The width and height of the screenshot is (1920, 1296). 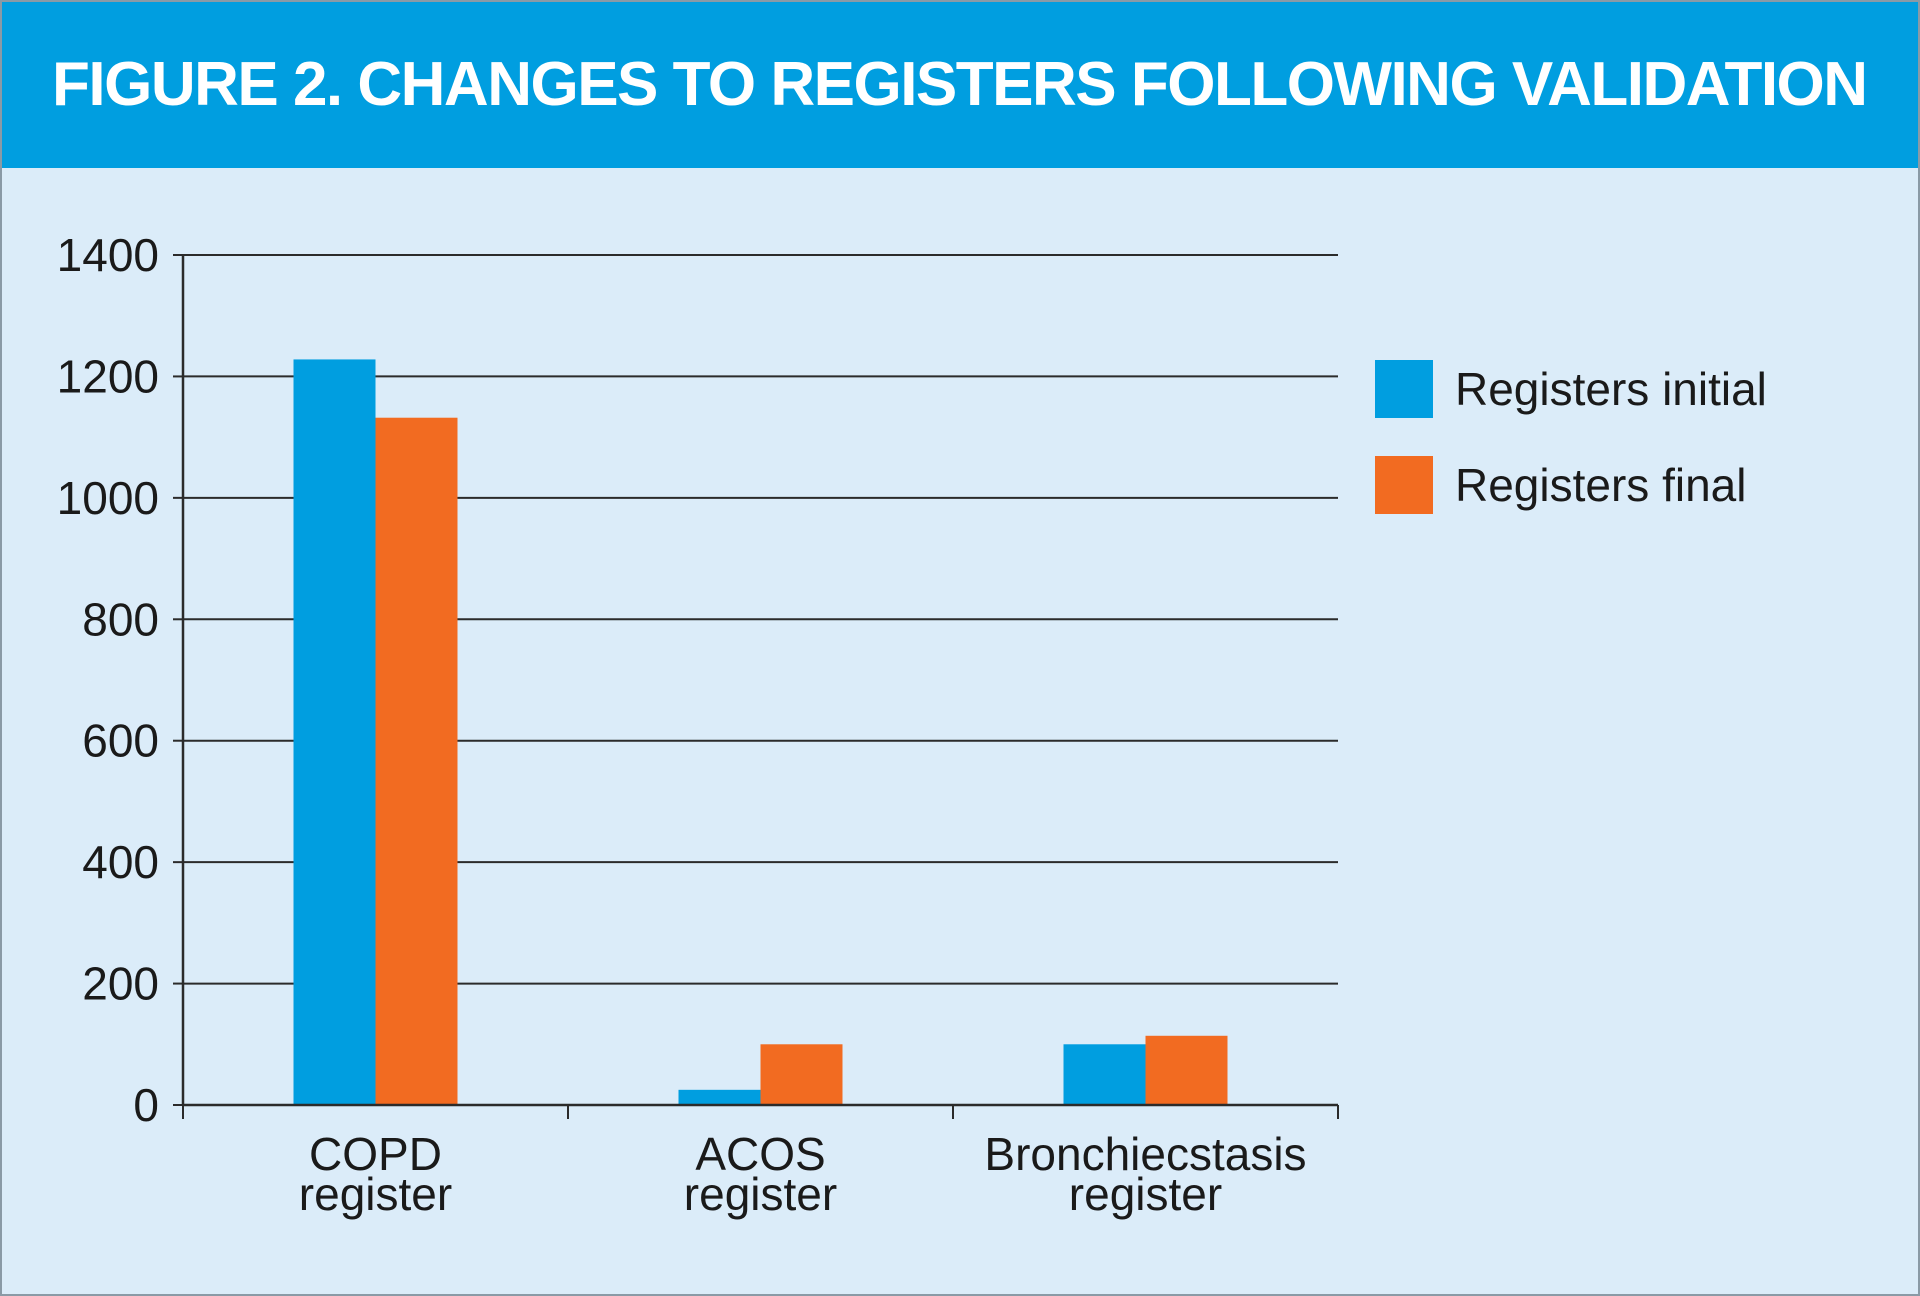 What do you see at coordinates (1145, 1154) in the screenshot?
I see `x-tick-label: Bronchiecstasis` at bounding box center [1145, 1154].